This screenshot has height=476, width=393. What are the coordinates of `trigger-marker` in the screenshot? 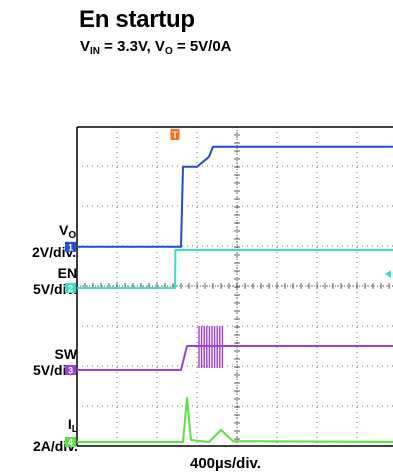 It's located at (175, 134).